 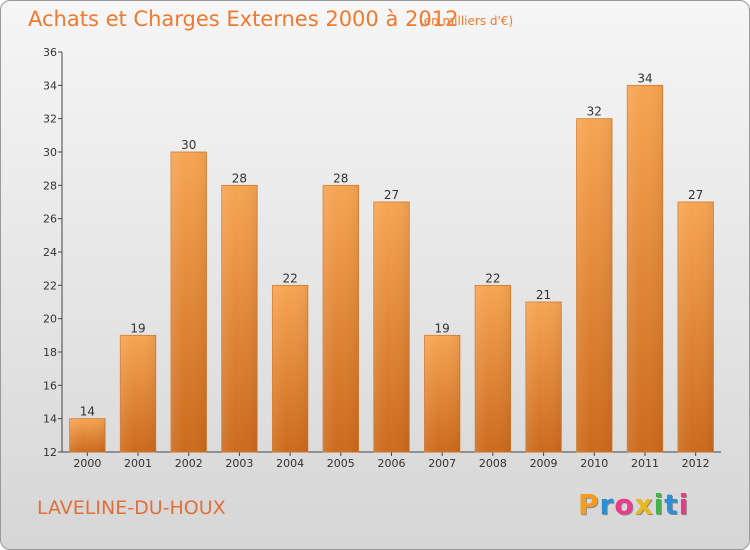 I want to click on bar-value-label: 30, so click(x=188, y=145).